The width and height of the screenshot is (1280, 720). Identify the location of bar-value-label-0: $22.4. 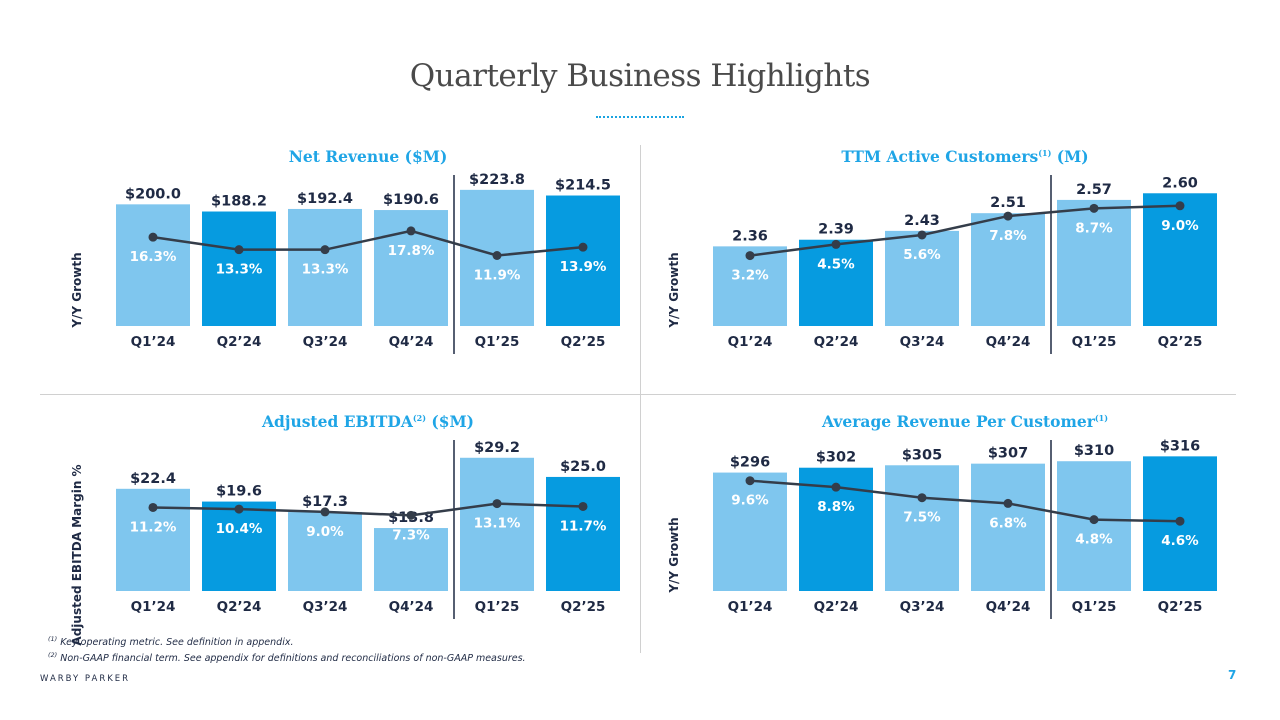
(153, 479).